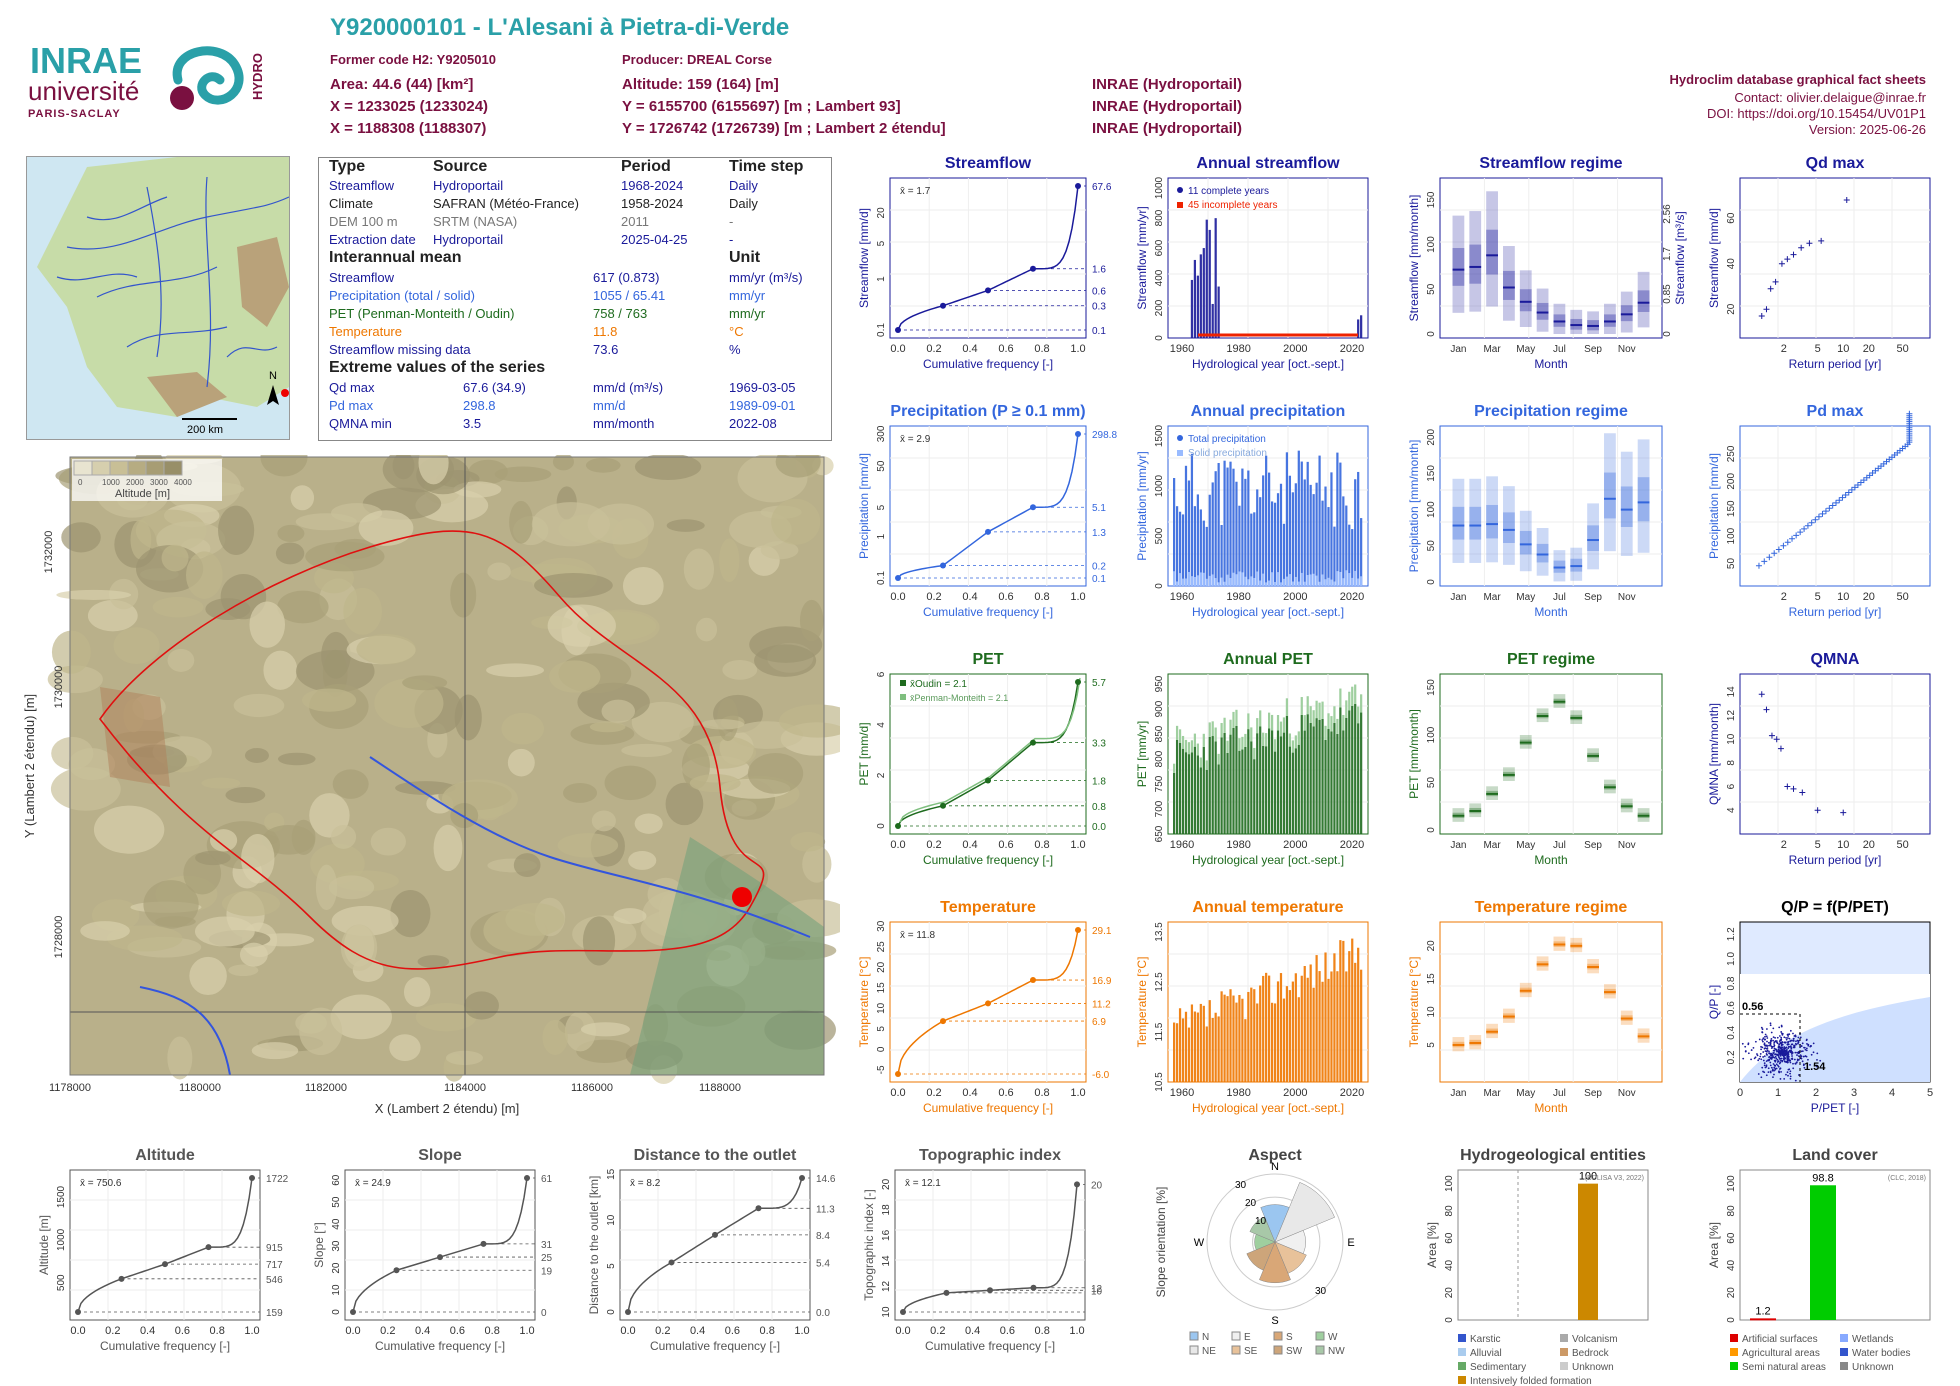 The height and width of the screenshot is (1386, 1960). Describe the element at coordinates (185, 1031) in the screenshot. I see `river-secondary` at that location.